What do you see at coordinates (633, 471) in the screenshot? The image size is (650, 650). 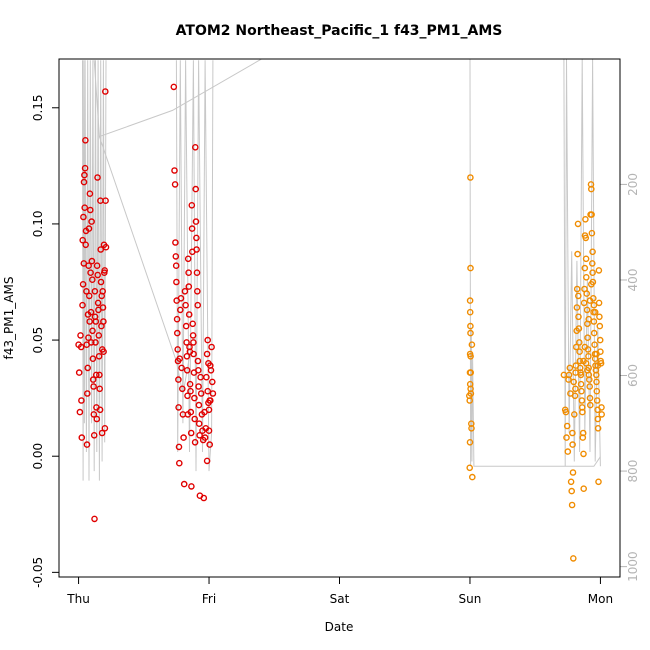 I see `secondary-tick-label: 800` at bounding box center [633, 471].